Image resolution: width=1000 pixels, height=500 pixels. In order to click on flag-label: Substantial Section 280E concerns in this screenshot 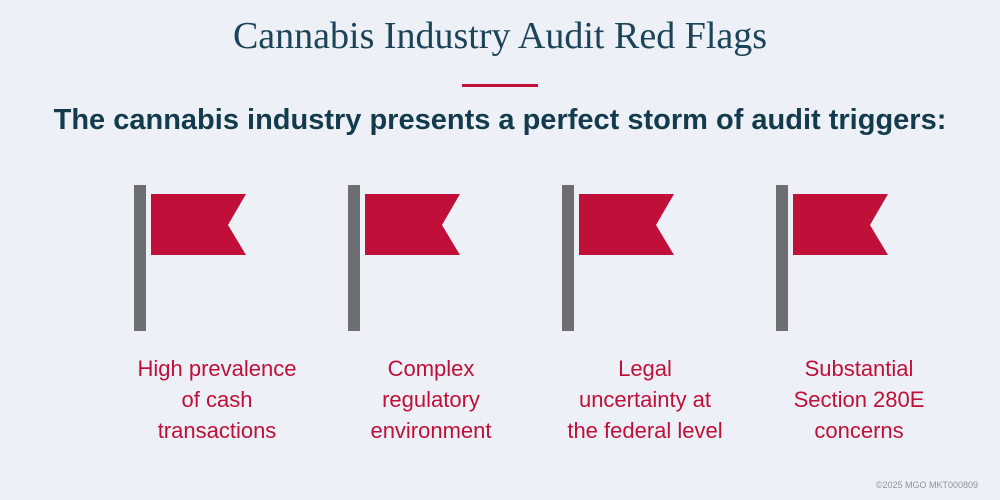, I will do `click(859, 399)`.